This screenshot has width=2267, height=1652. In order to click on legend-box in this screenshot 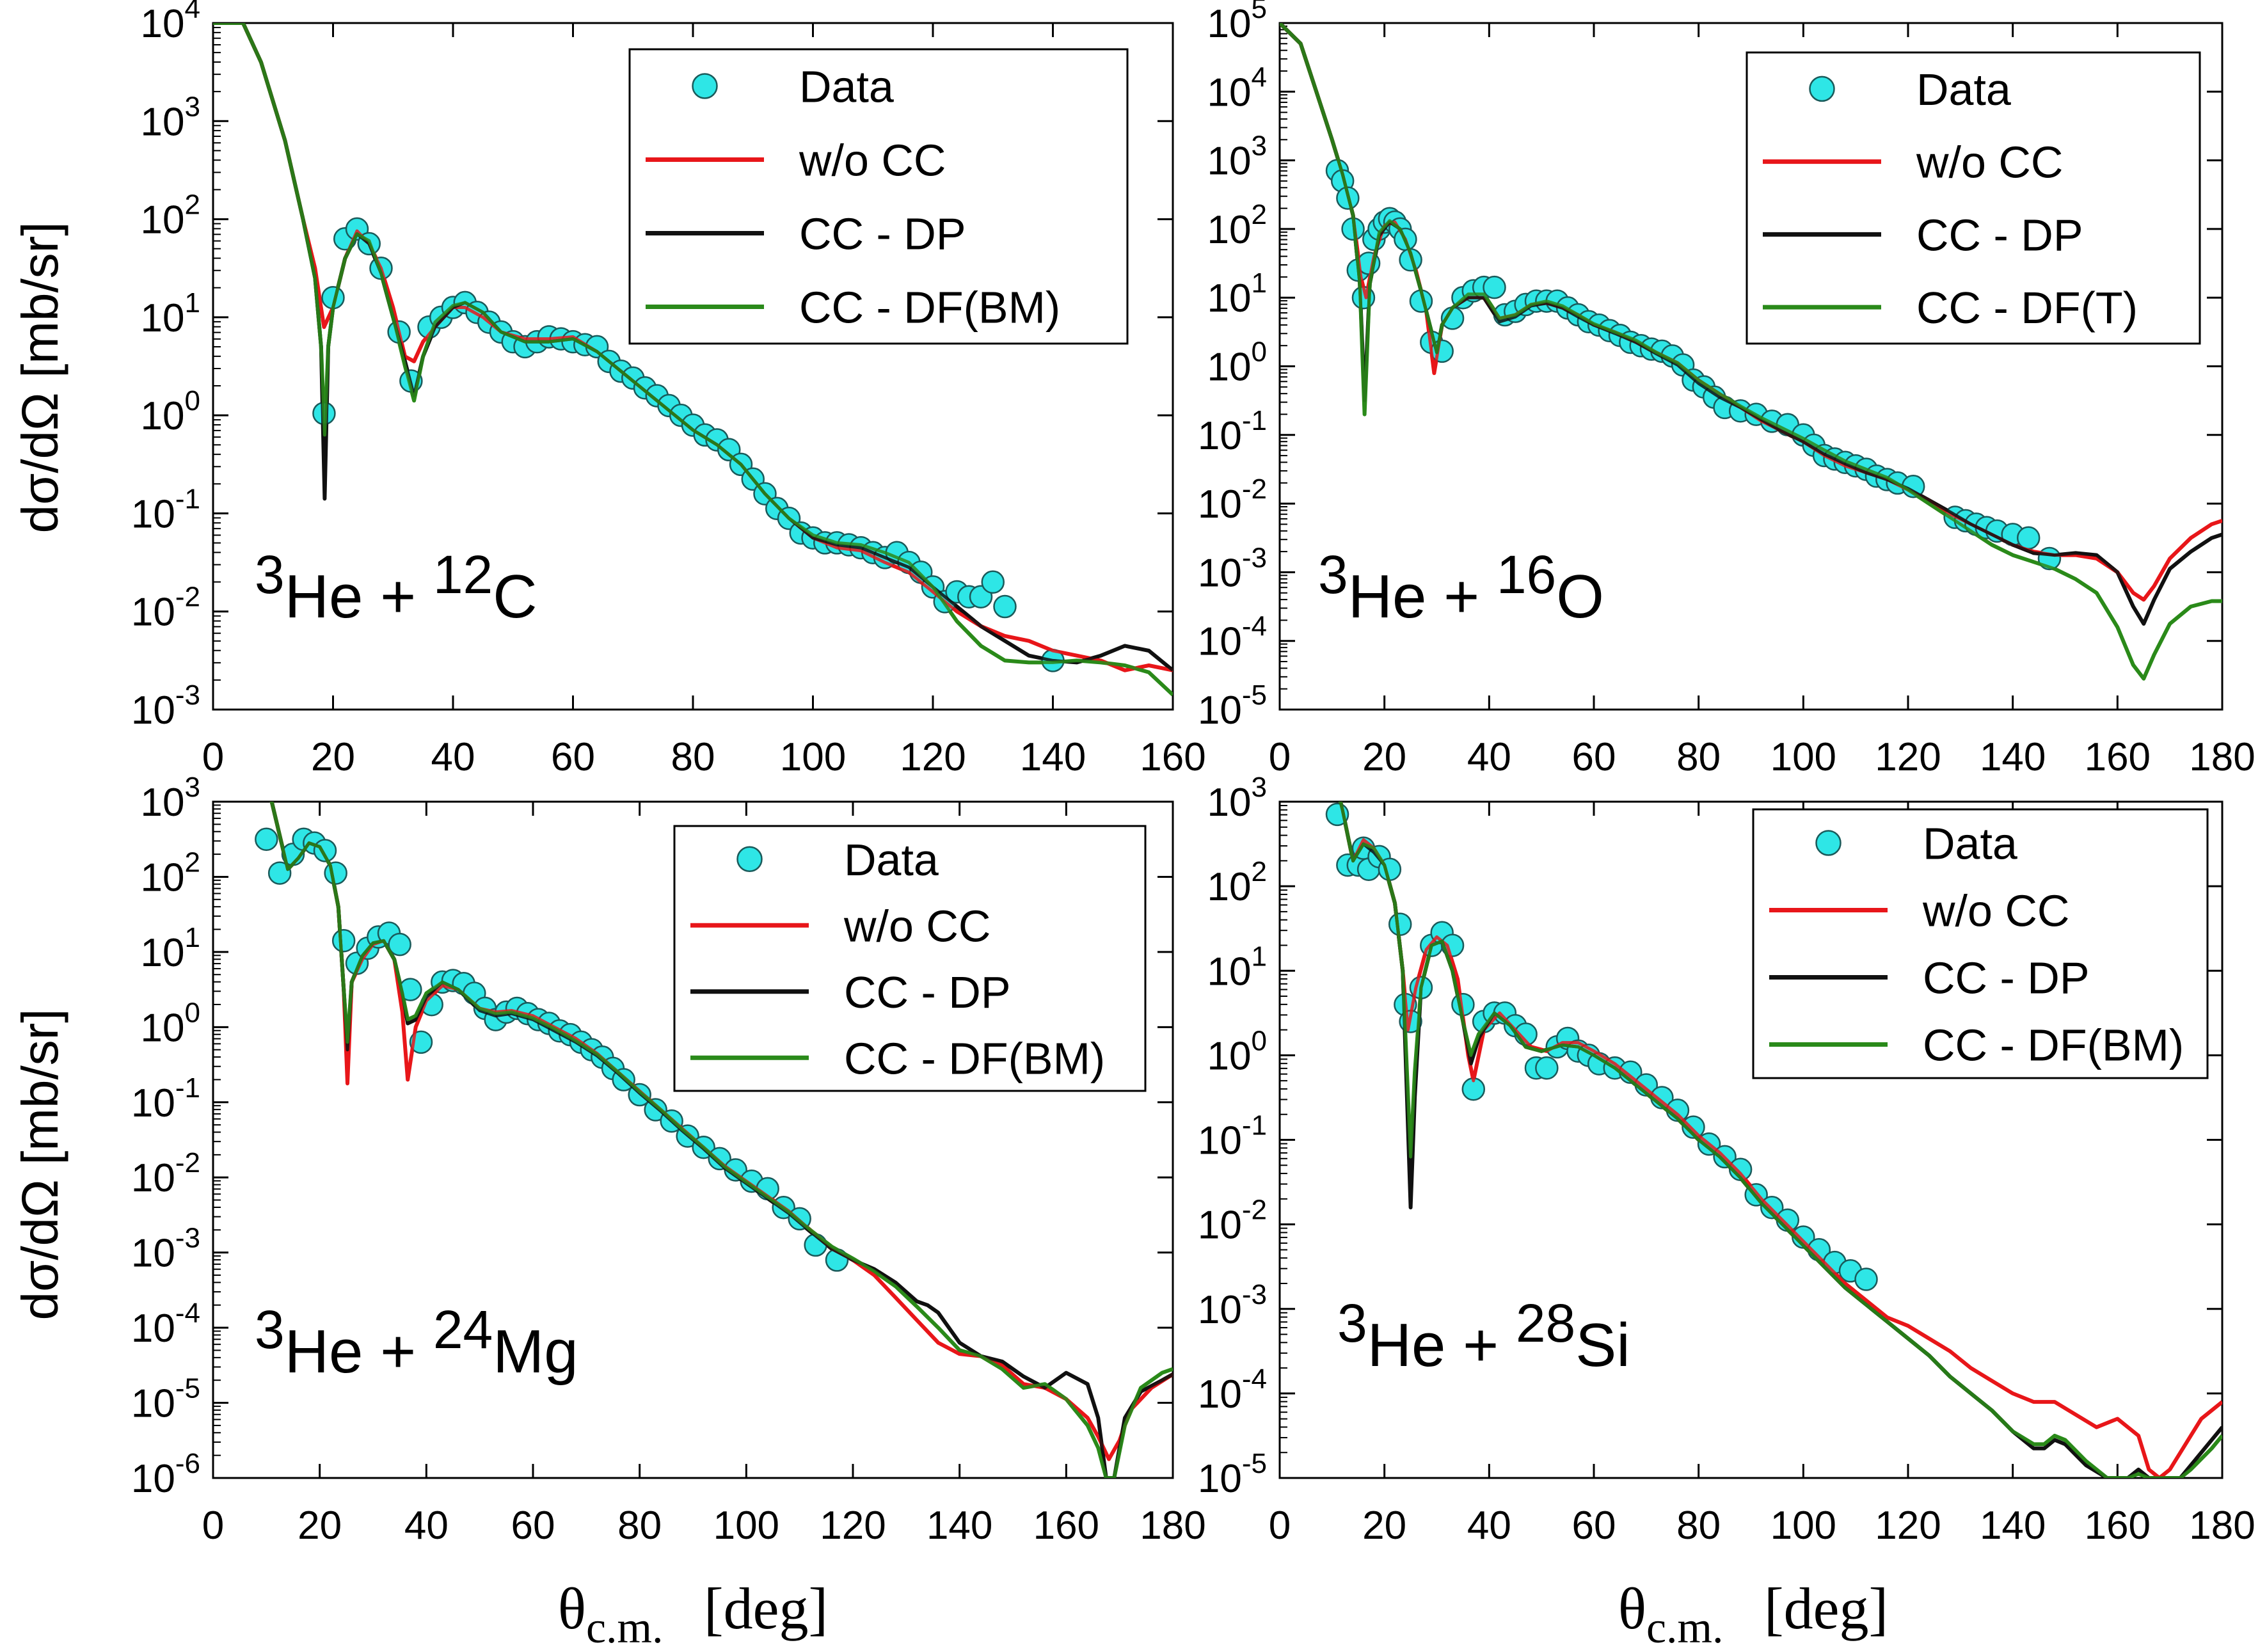, I will do `click(878, 196)`.